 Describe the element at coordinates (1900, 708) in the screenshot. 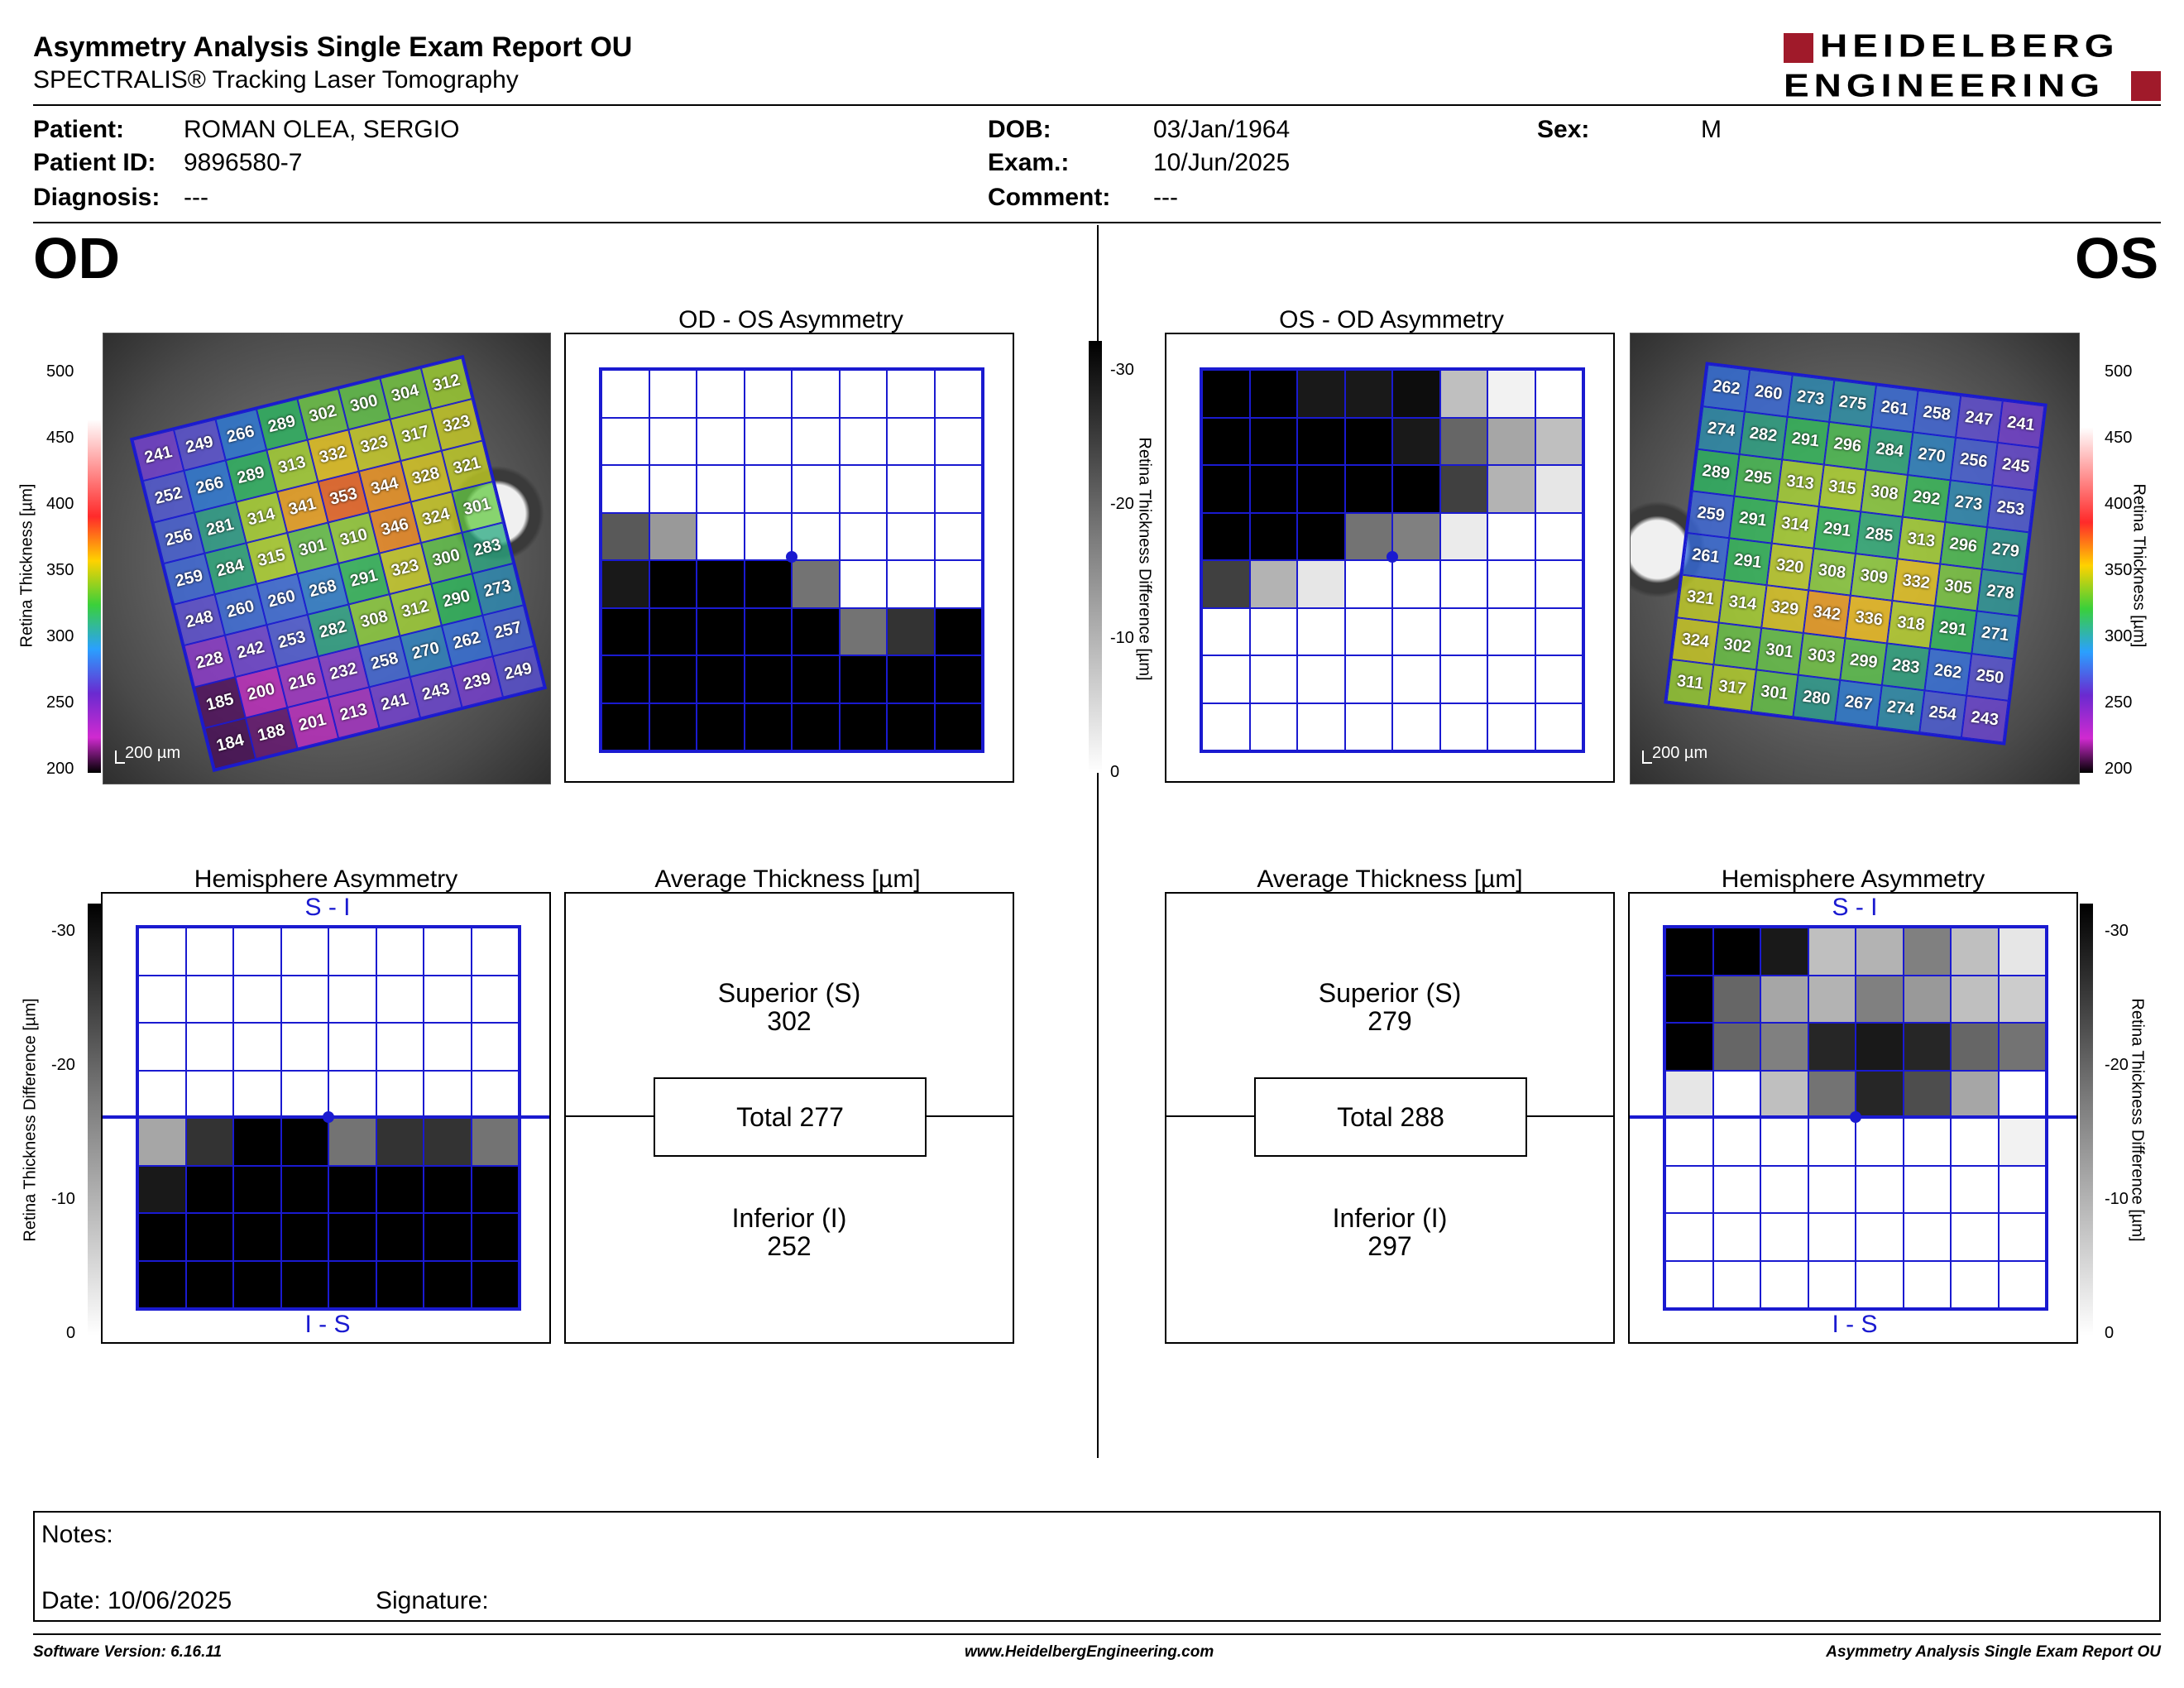

I see `os-thickness-cell: 274` at that location.